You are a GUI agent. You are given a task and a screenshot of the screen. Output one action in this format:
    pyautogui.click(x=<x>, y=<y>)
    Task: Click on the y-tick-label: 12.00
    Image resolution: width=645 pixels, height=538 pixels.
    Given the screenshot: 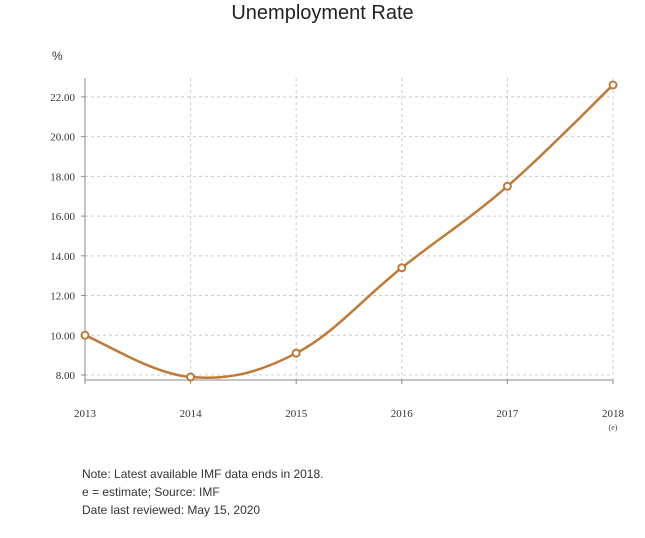 What is the action you would take?
    pyautogui.click(x=62, y=297)
    